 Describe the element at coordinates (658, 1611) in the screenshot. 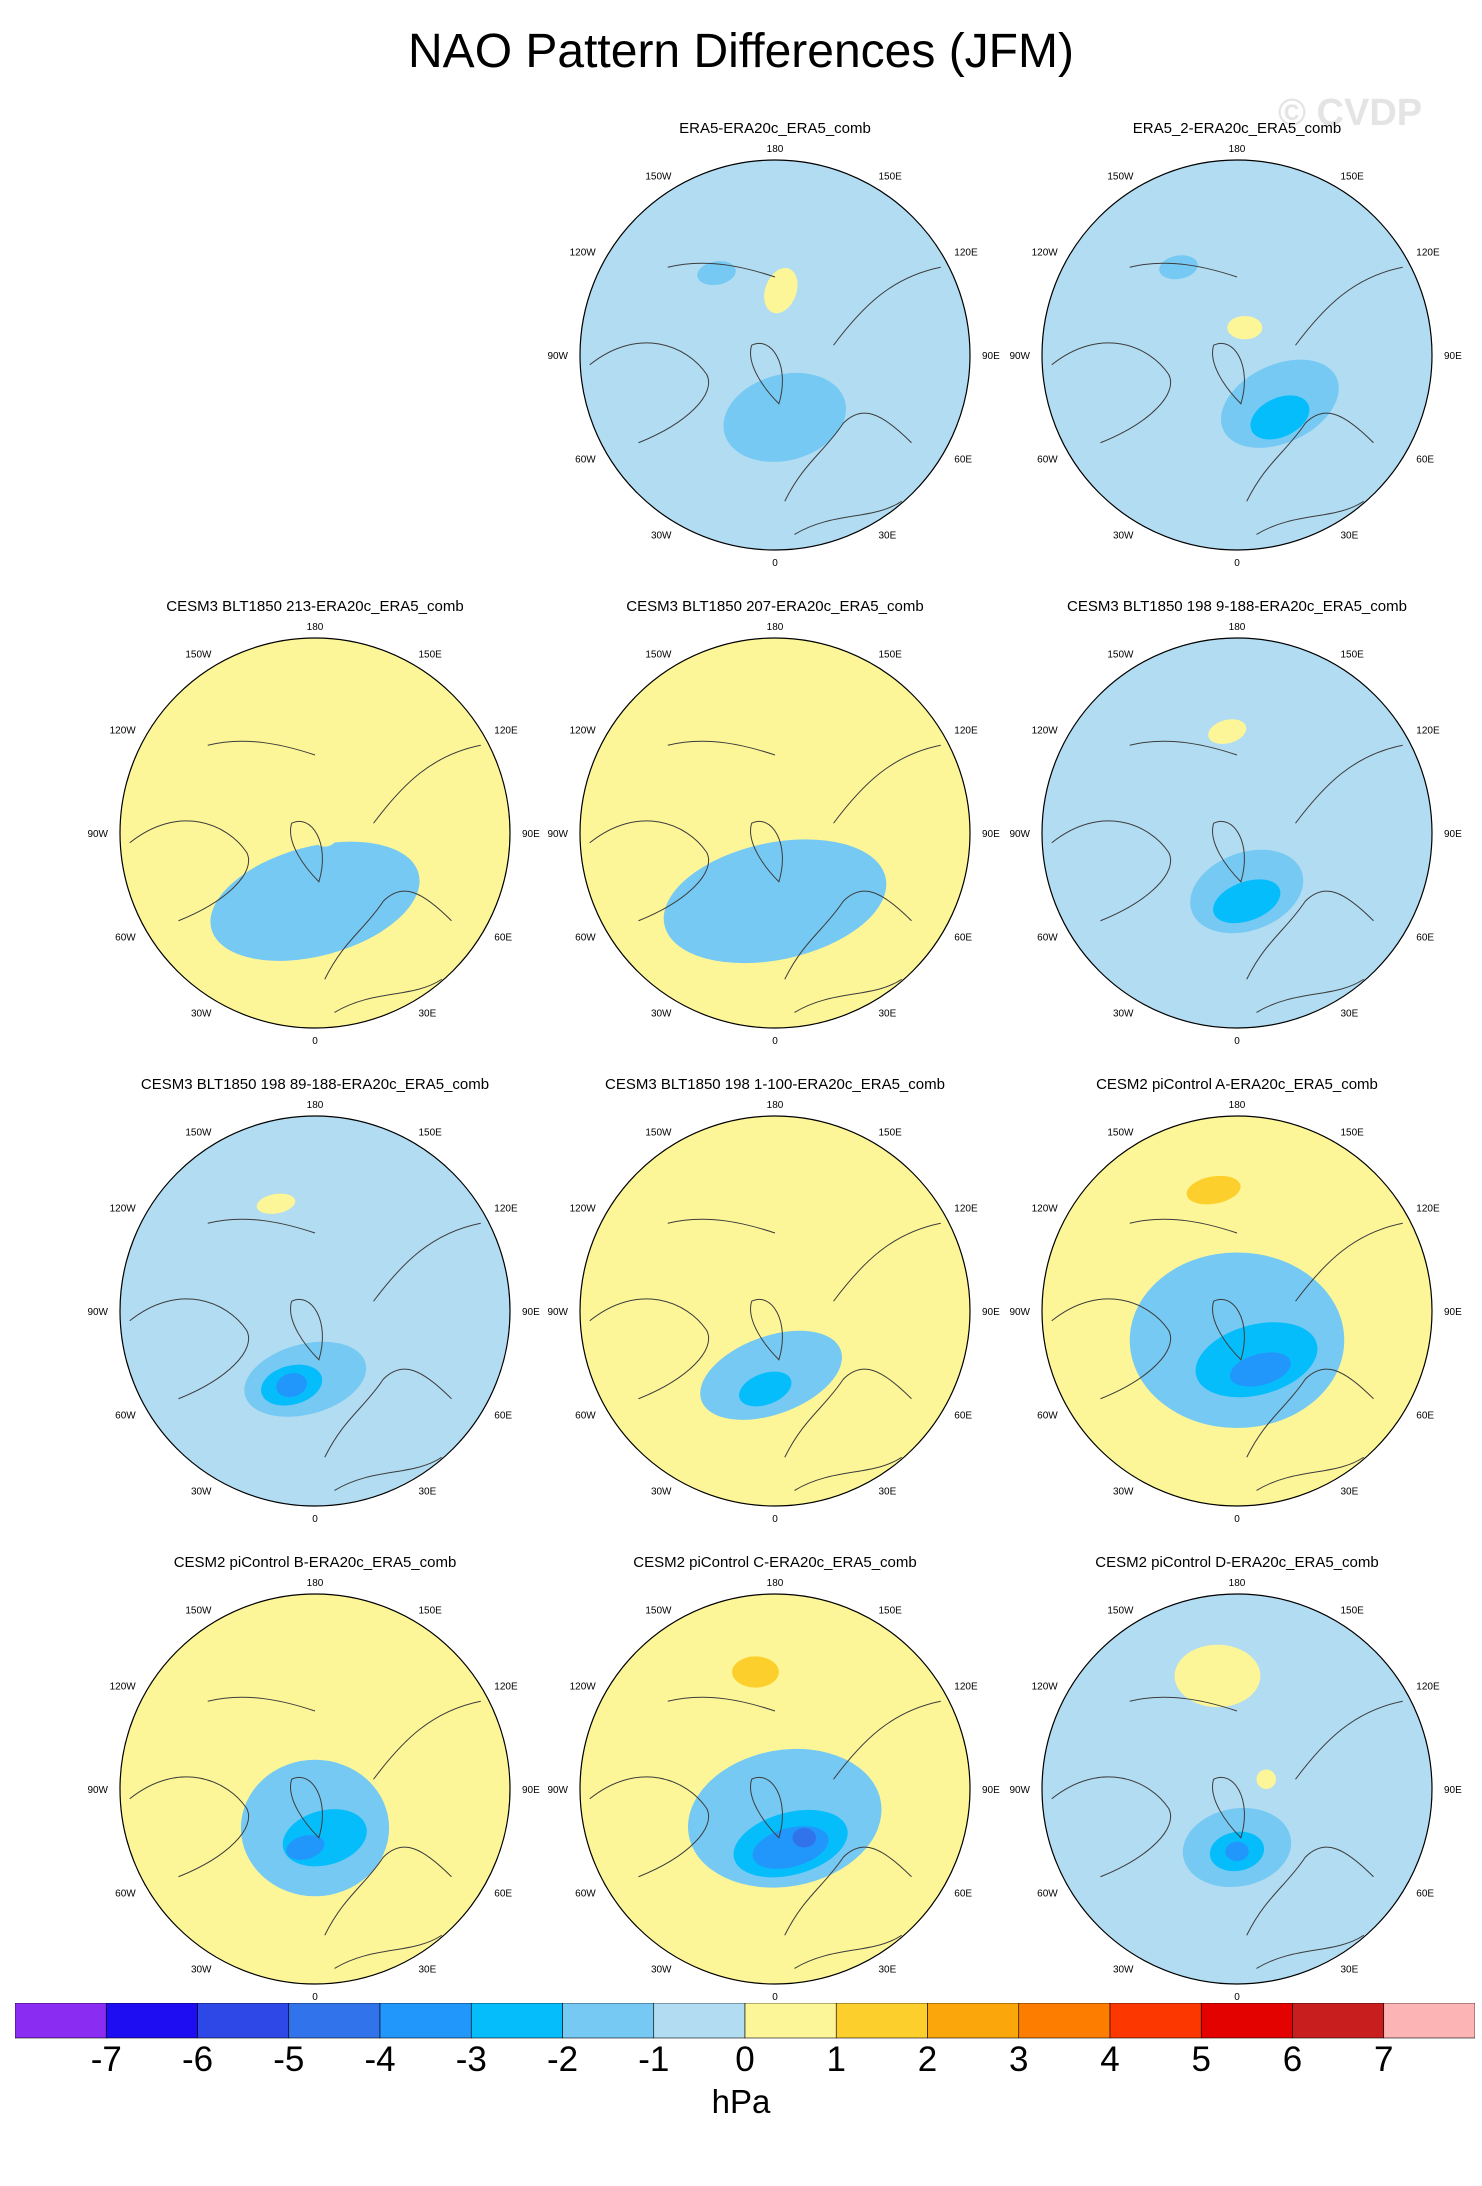

I see `longitude-label: 150W` at that location.